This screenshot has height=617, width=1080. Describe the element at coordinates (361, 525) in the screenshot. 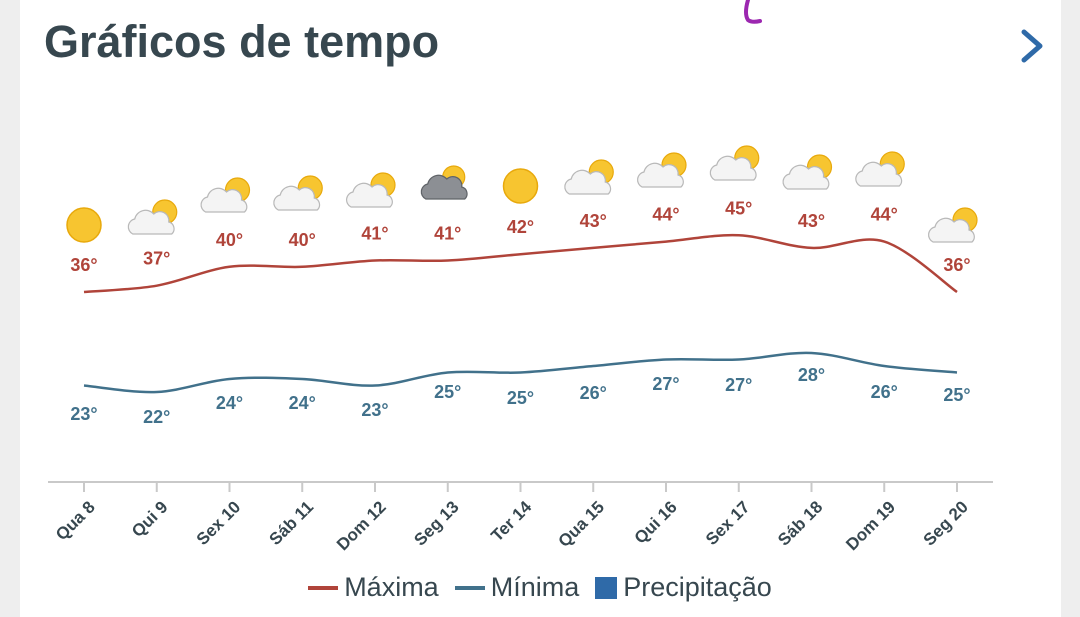

I see `x-tick-label: Dom 12` at that location.